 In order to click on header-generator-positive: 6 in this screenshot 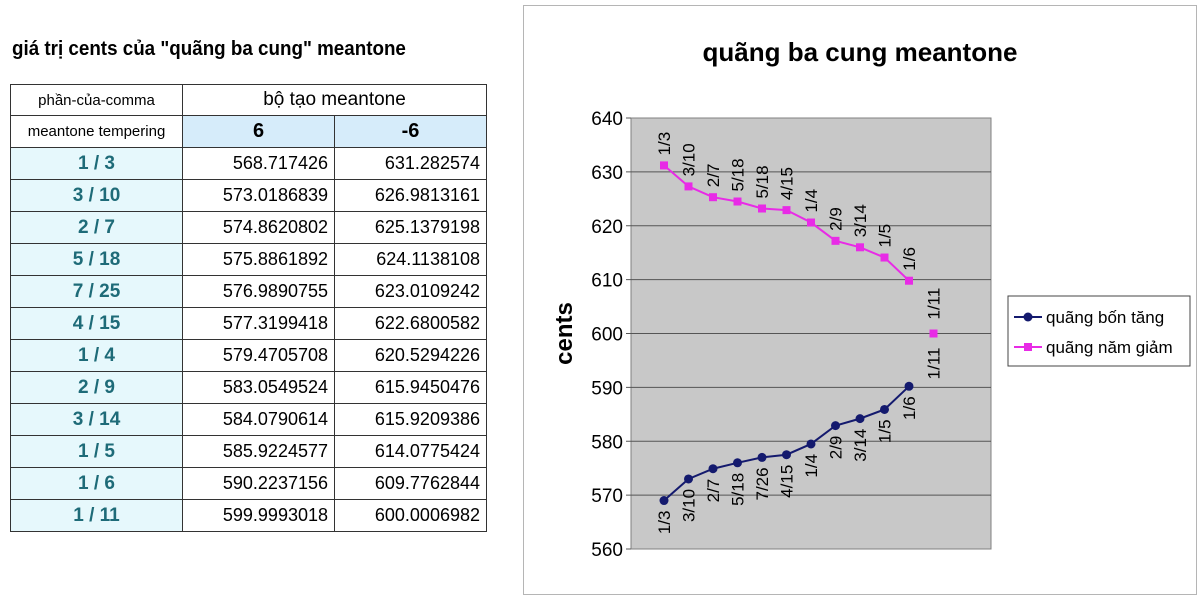, I will do `click(258, 131)`.